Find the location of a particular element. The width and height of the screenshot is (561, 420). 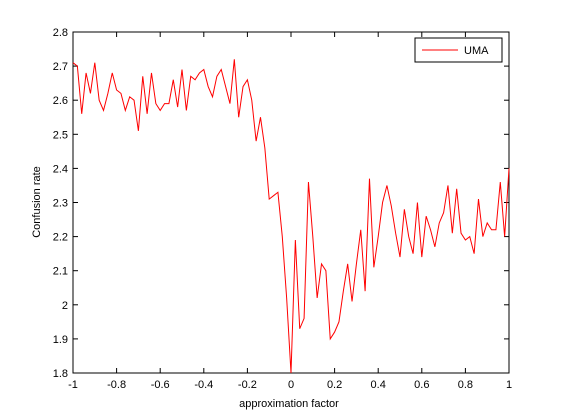

x-tick-label: 0.6 is located at coordinates (421, 385).